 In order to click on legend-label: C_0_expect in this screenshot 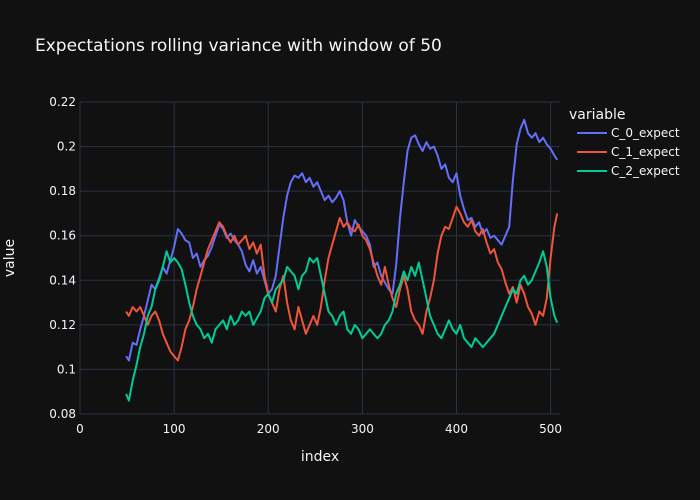, I will do `click(645, 133)`.